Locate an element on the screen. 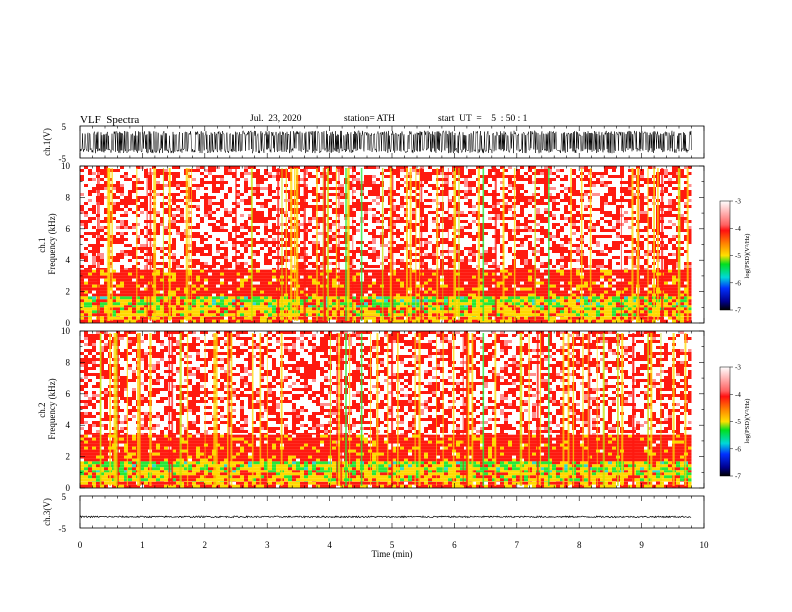 The width and height of the screenshot is (792, 612). date-label: Jul. 23, 2020 is located at coordinates (276, 119).